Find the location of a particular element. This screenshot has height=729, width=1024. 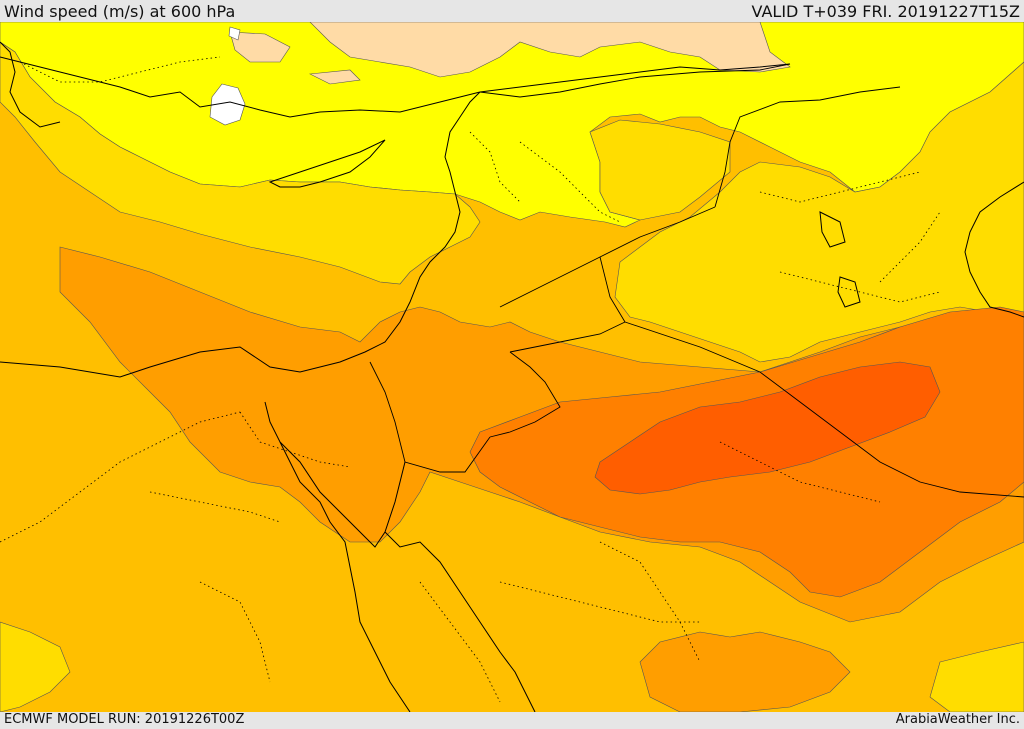

band-white-small is located at coordinates (234, 33).